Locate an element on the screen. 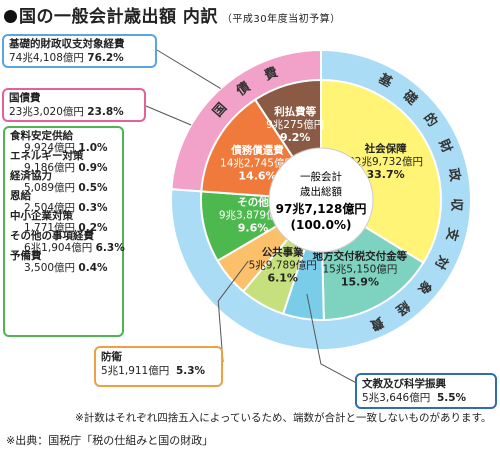  other-item-name: 恩給 is located at coordinates (20, 196).